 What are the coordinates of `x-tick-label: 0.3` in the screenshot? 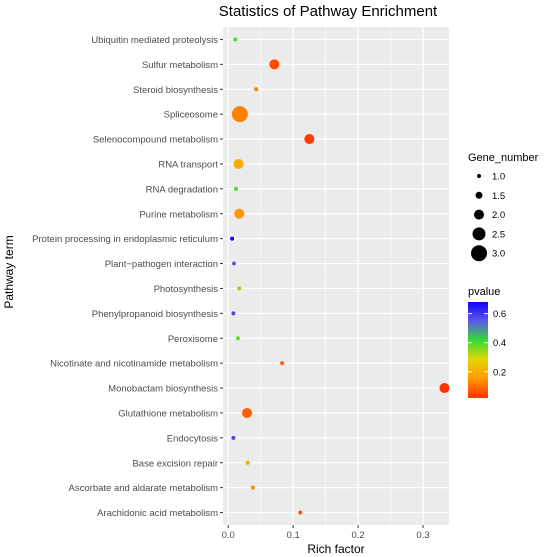 It's located at (422, 535).